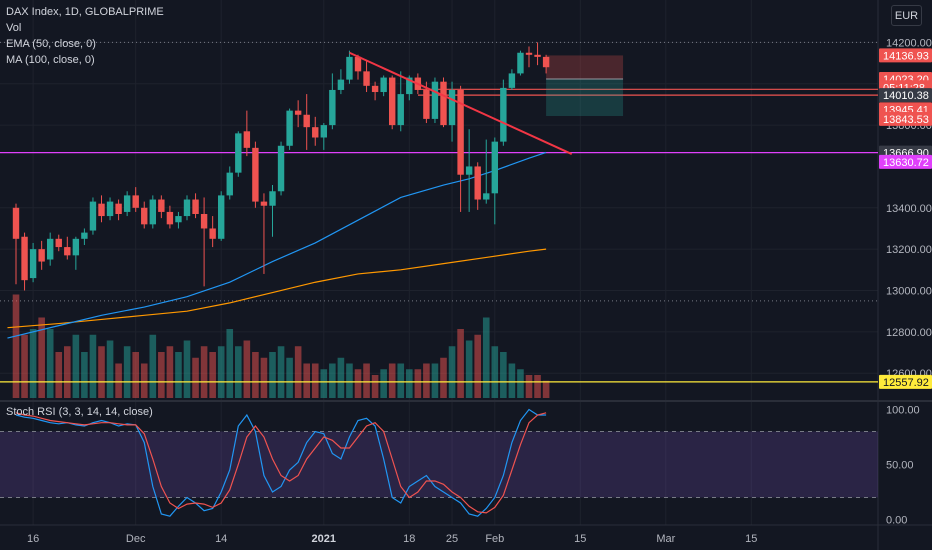 Image resolution: width=932 pixels, height=550 pixels. What do you see at coordinates (906, 15) in the screenshot?
I see `currency-button: EUR` at bounding box center [906, 15].